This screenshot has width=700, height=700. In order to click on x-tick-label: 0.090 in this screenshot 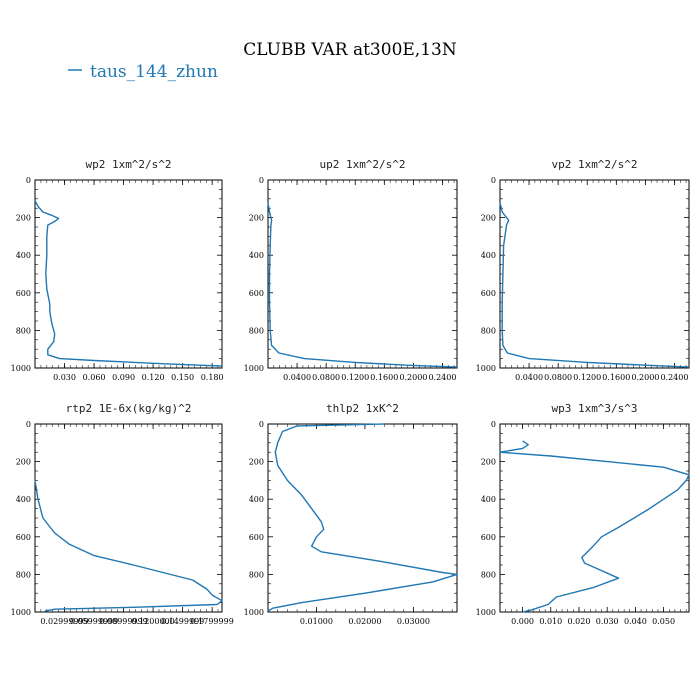, I will do `click(123, 377)`.